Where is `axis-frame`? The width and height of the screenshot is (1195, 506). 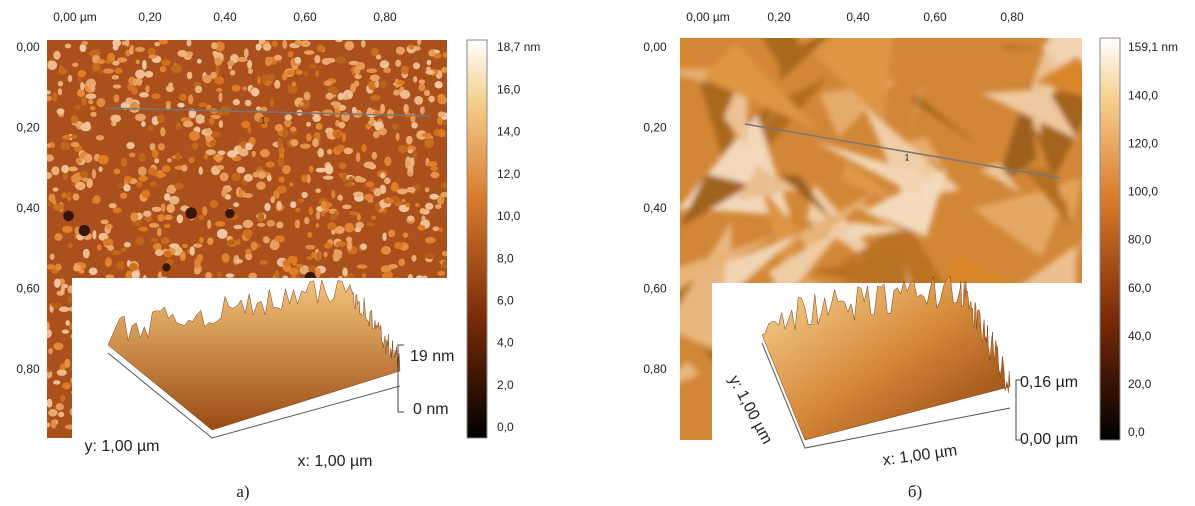 axis-frame is located at coordinates (886, 395).